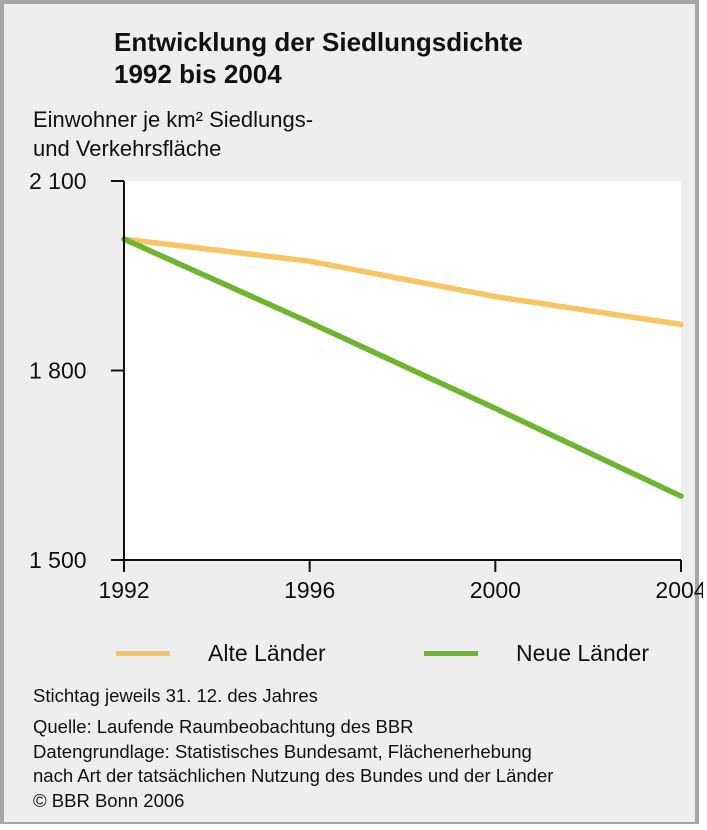 The height and width of the screenshot is (830, 707). What do you see at coordinates (495, 590) in the screenshot?
I see `x-tick-label: 2000` at bounding box center [495, 590].